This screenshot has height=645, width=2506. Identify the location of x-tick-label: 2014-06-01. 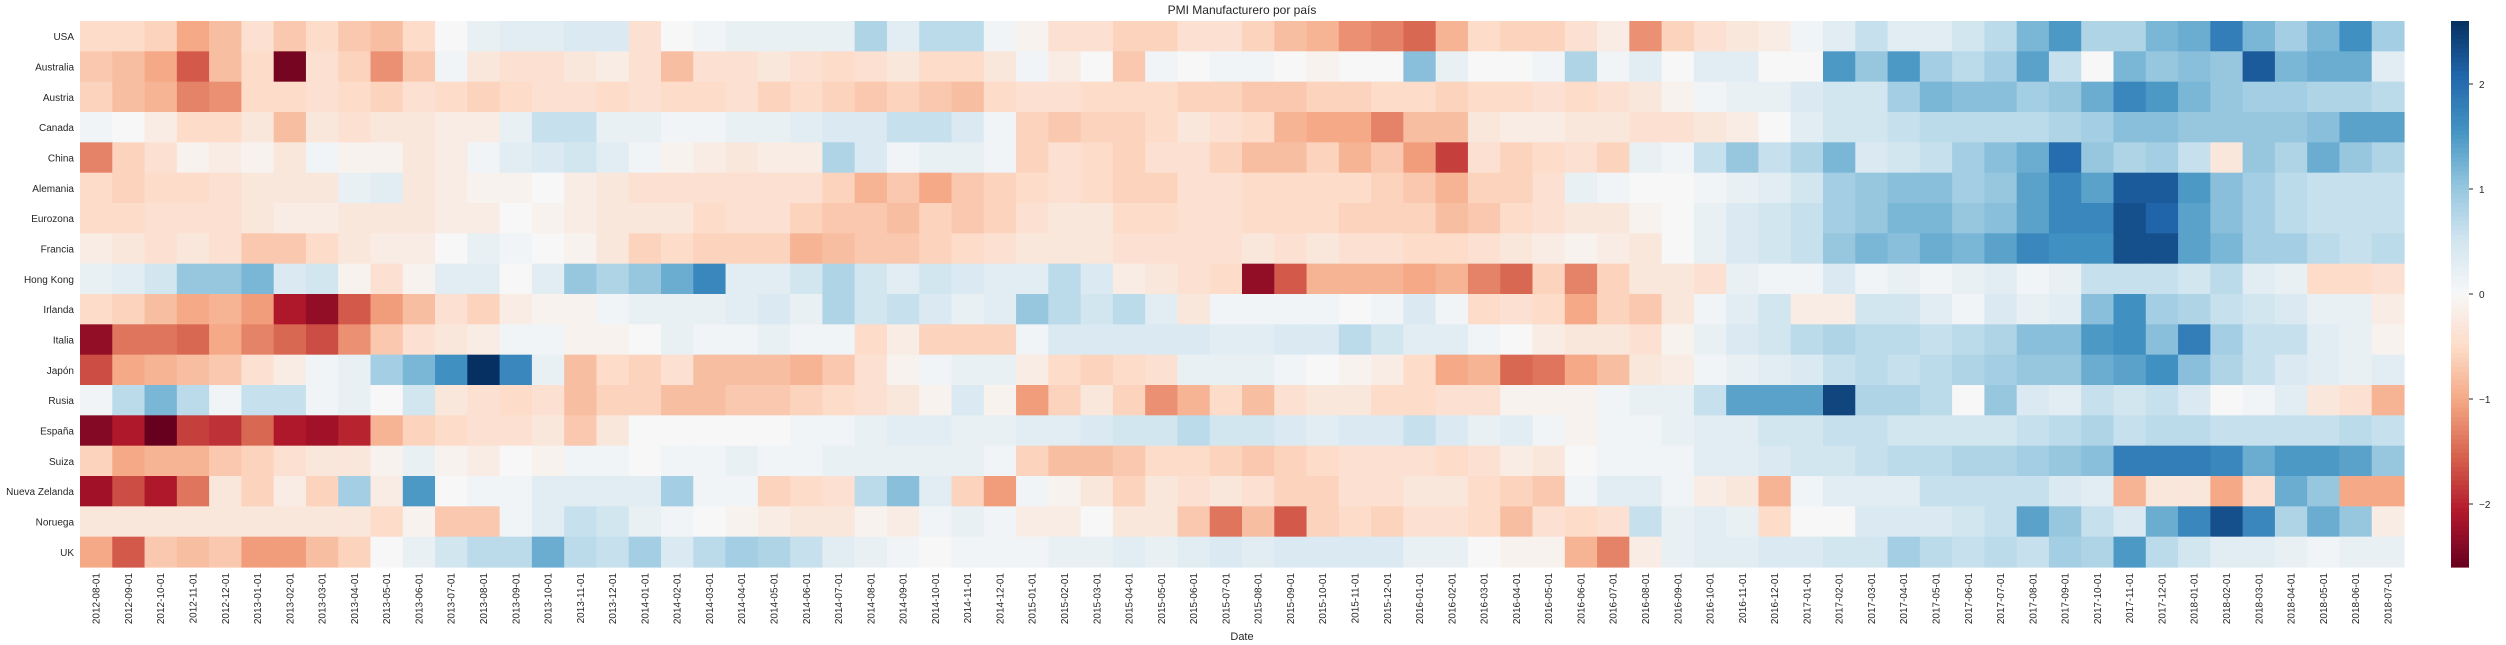
(807, 599).